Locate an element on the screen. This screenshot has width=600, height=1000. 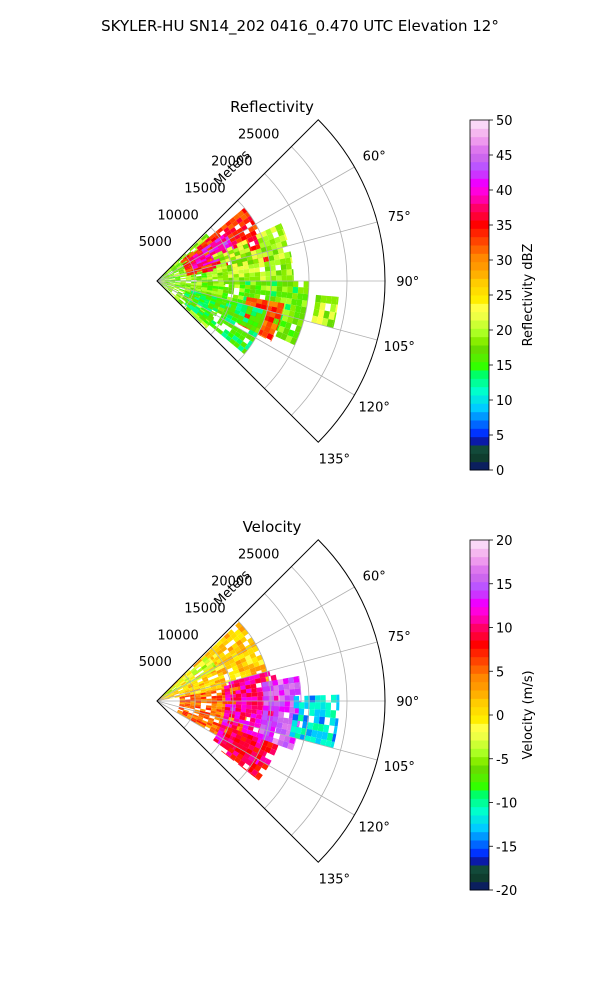
azimuth-gridline is located at coordinates (255, 338).